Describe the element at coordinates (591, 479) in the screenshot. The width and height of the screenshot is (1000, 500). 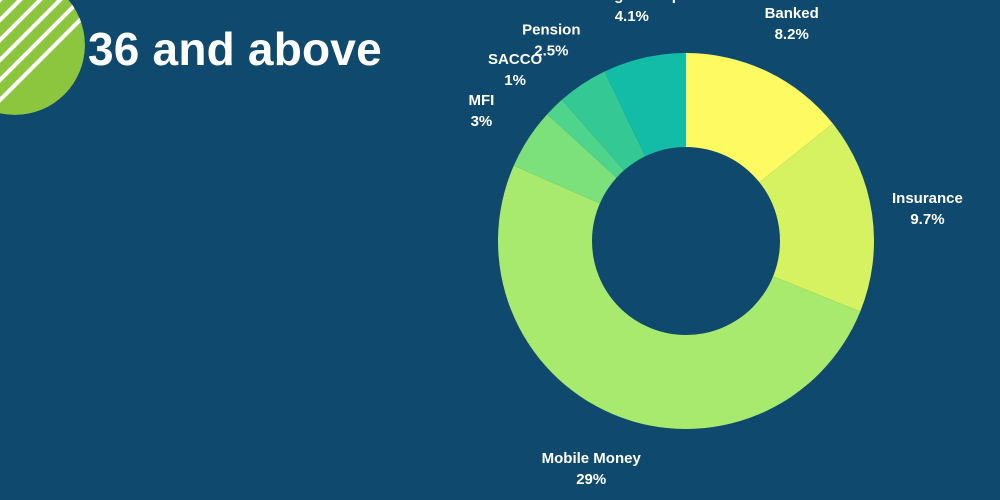
I see `slice-value-label: 29%` at that location.